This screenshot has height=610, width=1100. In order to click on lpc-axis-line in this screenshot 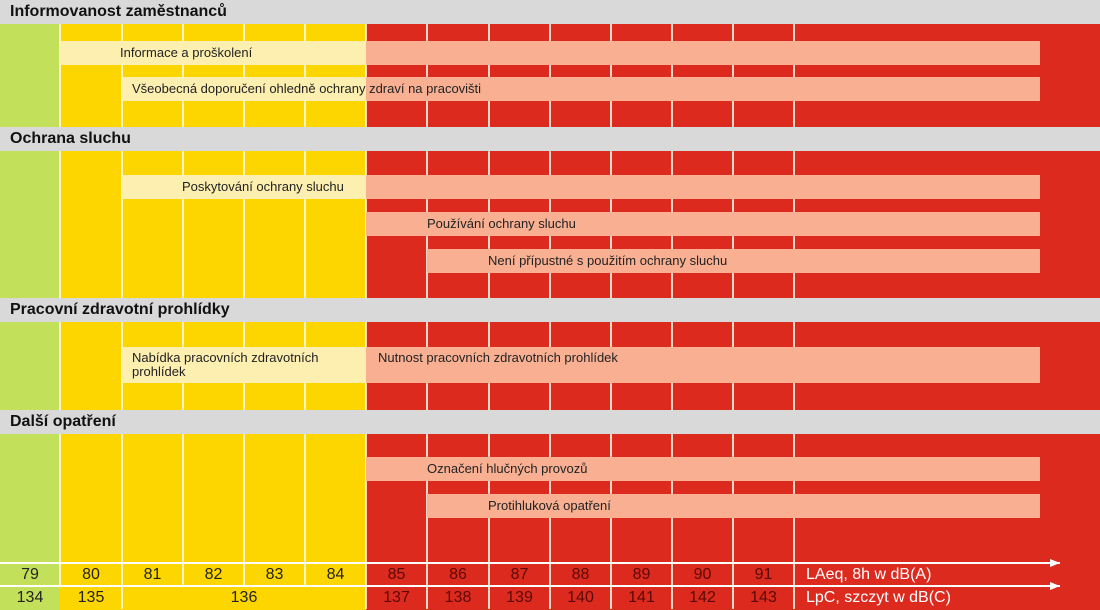, I will do `click(530, 586)`.